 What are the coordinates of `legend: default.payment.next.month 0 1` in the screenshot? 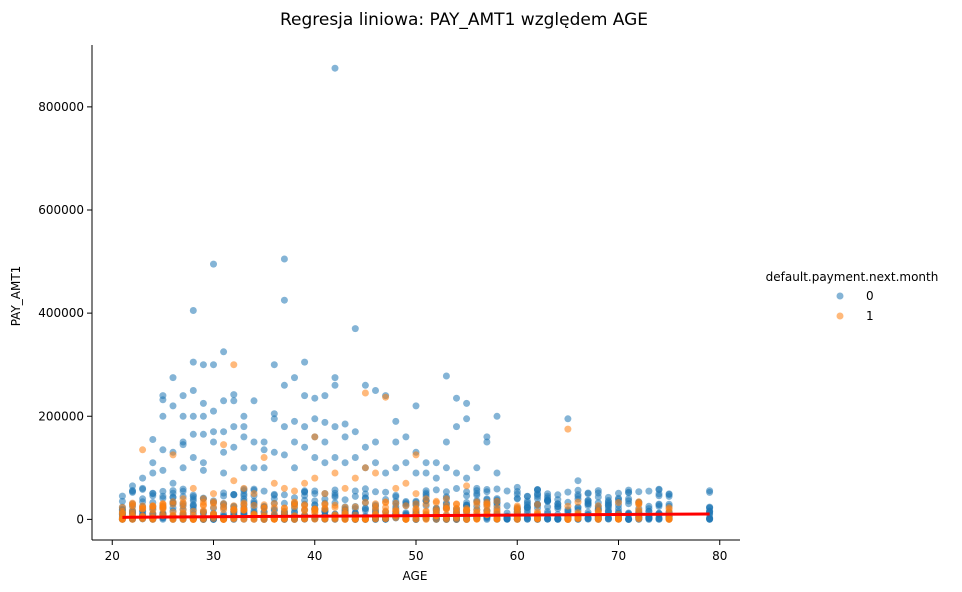 It's located at (852, 296).